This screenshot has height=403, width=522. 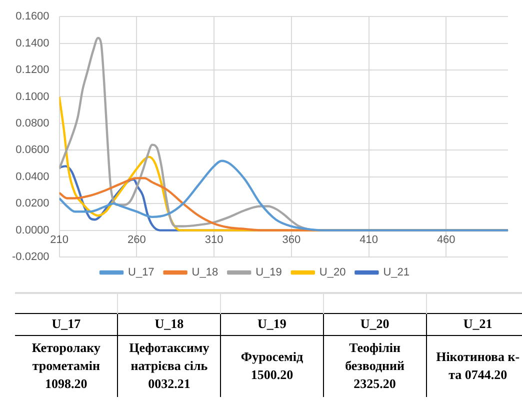 What do you see at coordinates (33, 43) in the screenshot?
I see `y-tick-label: 0.1400` at bounding box center [33, 43].